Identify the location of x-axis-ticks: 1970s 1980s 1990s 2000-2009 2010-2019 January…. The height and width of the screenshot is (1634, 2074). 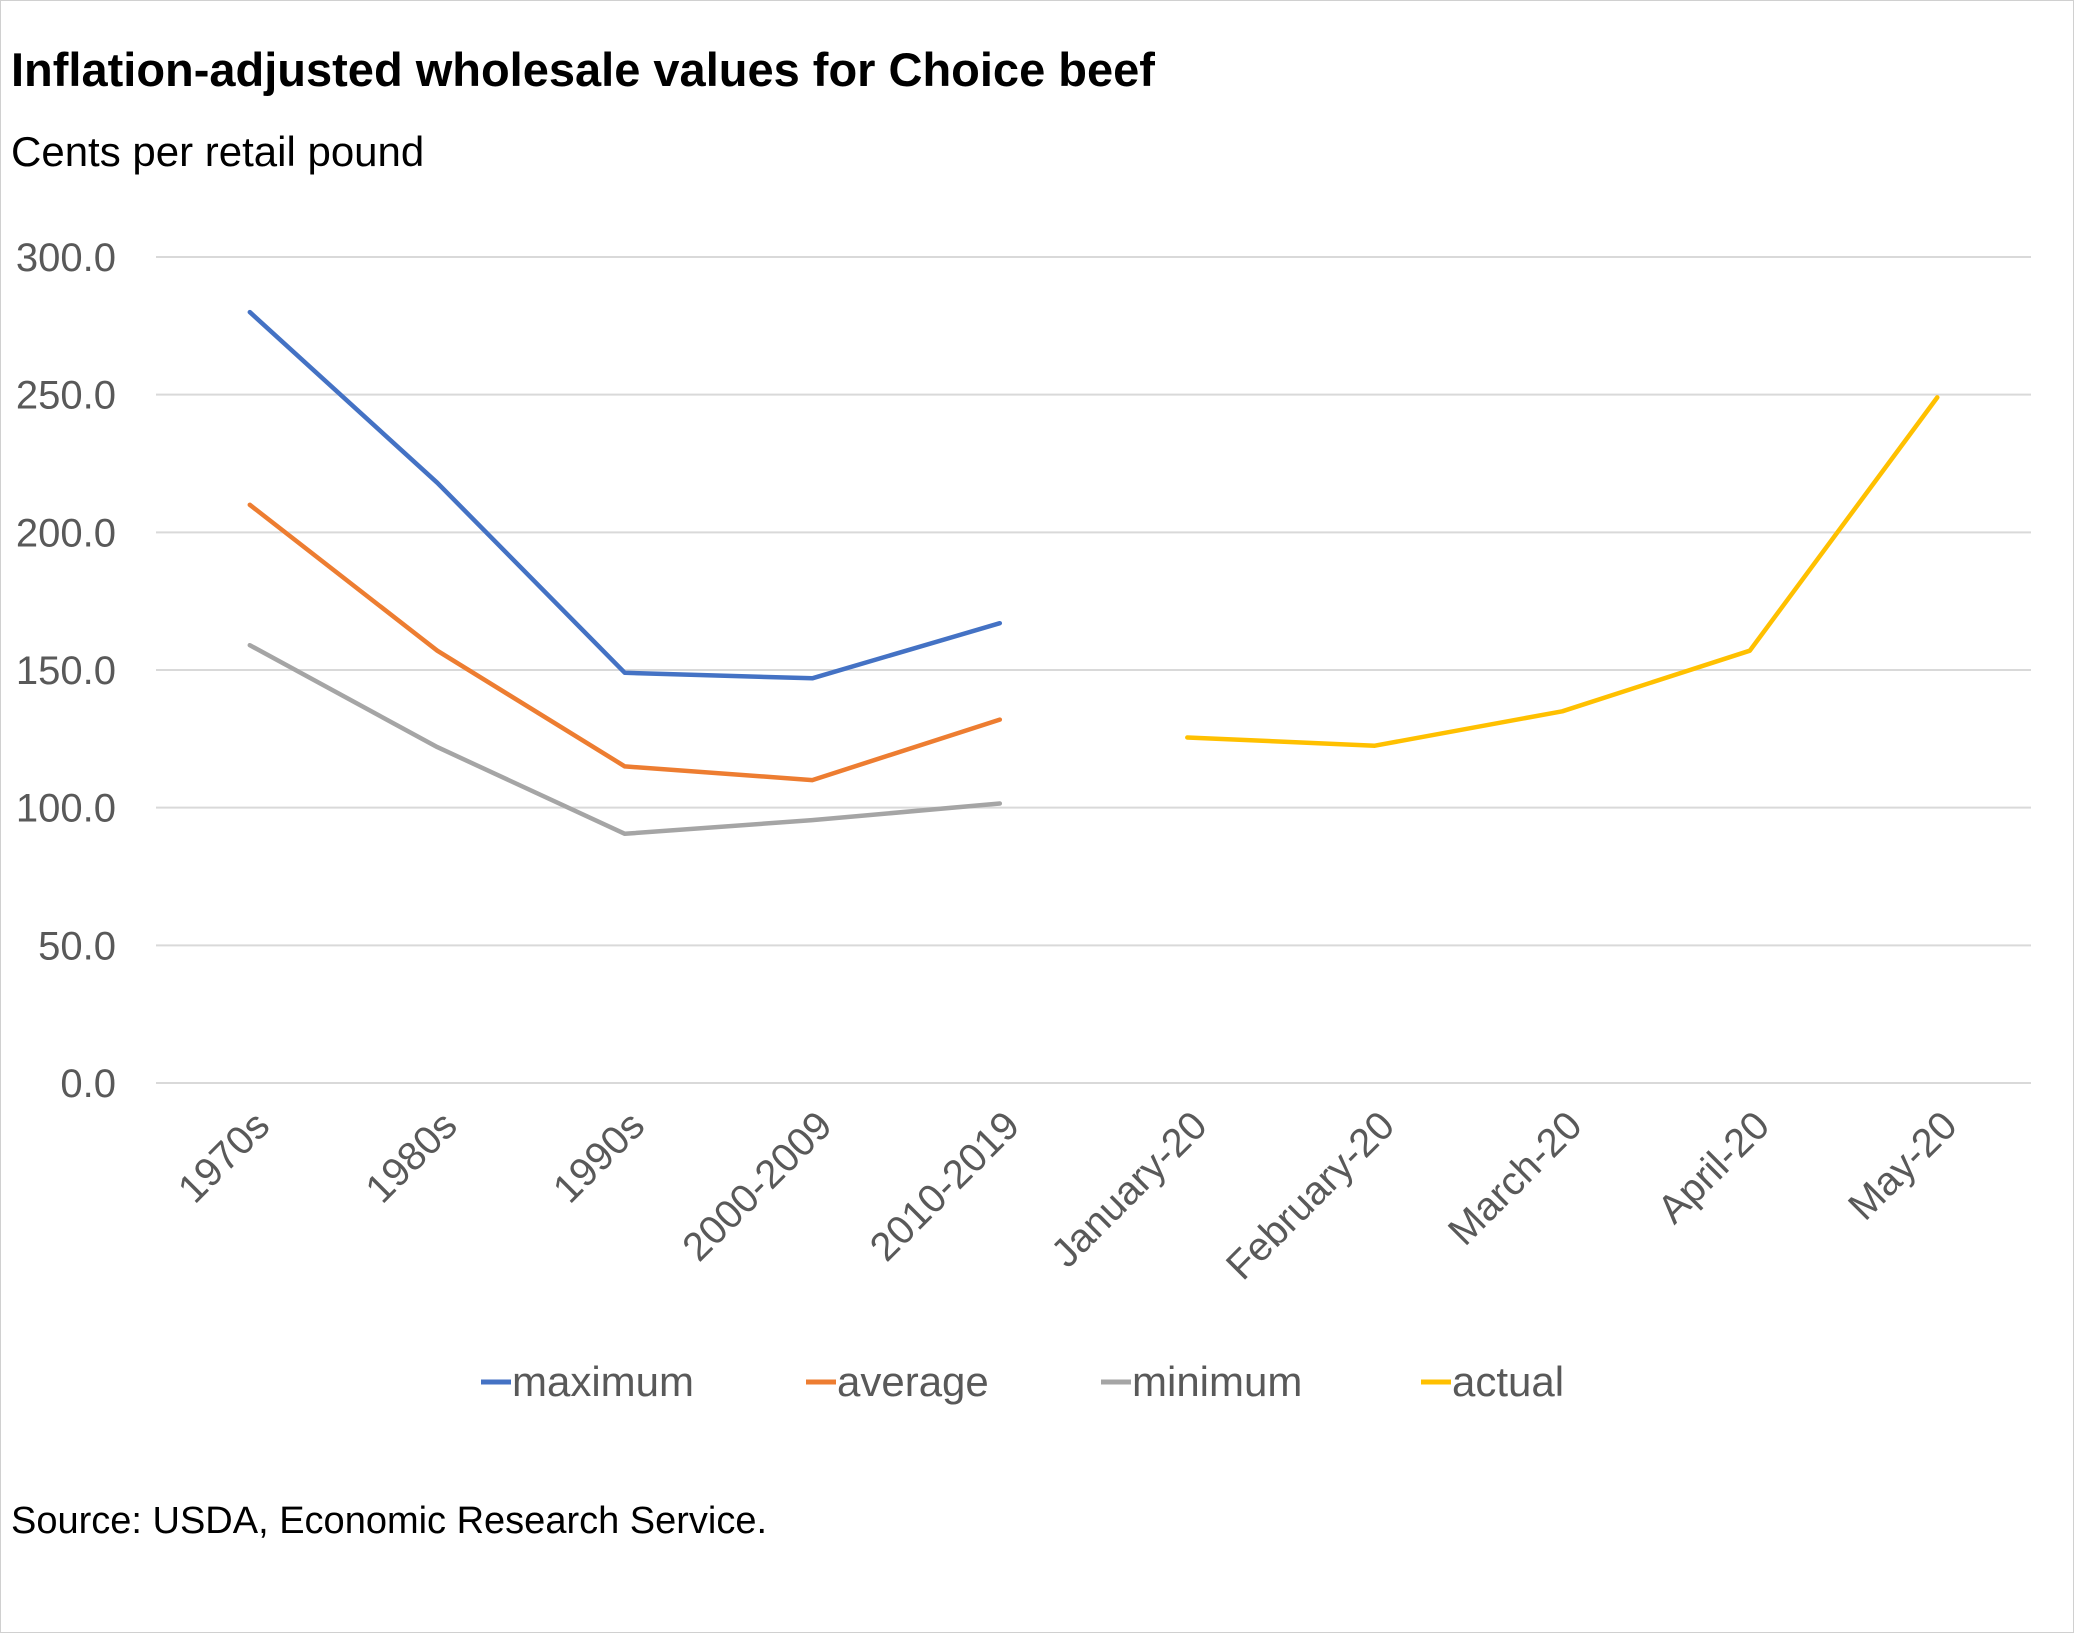
(1068, 1195).